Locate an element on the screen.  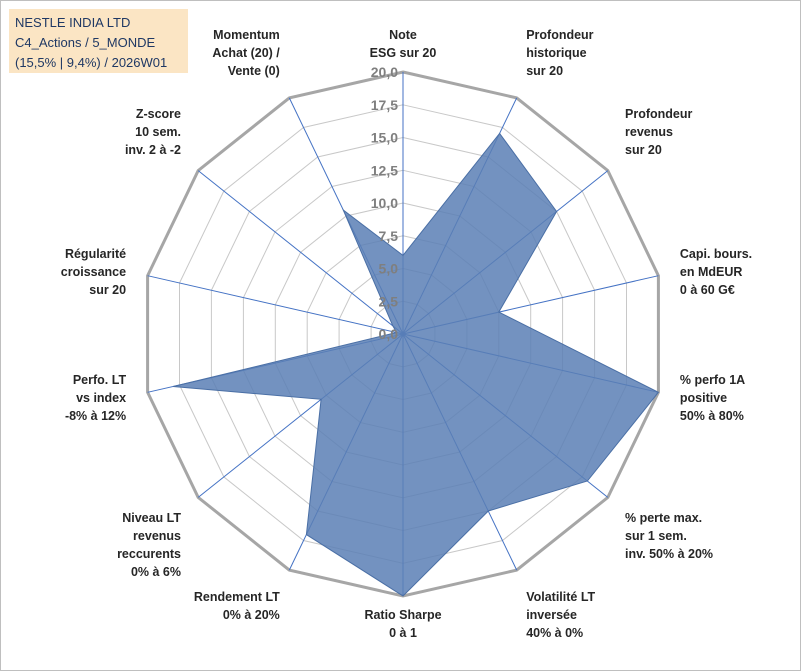
axis-label-2-line-1: revenus is located at coordinates (649, 132).